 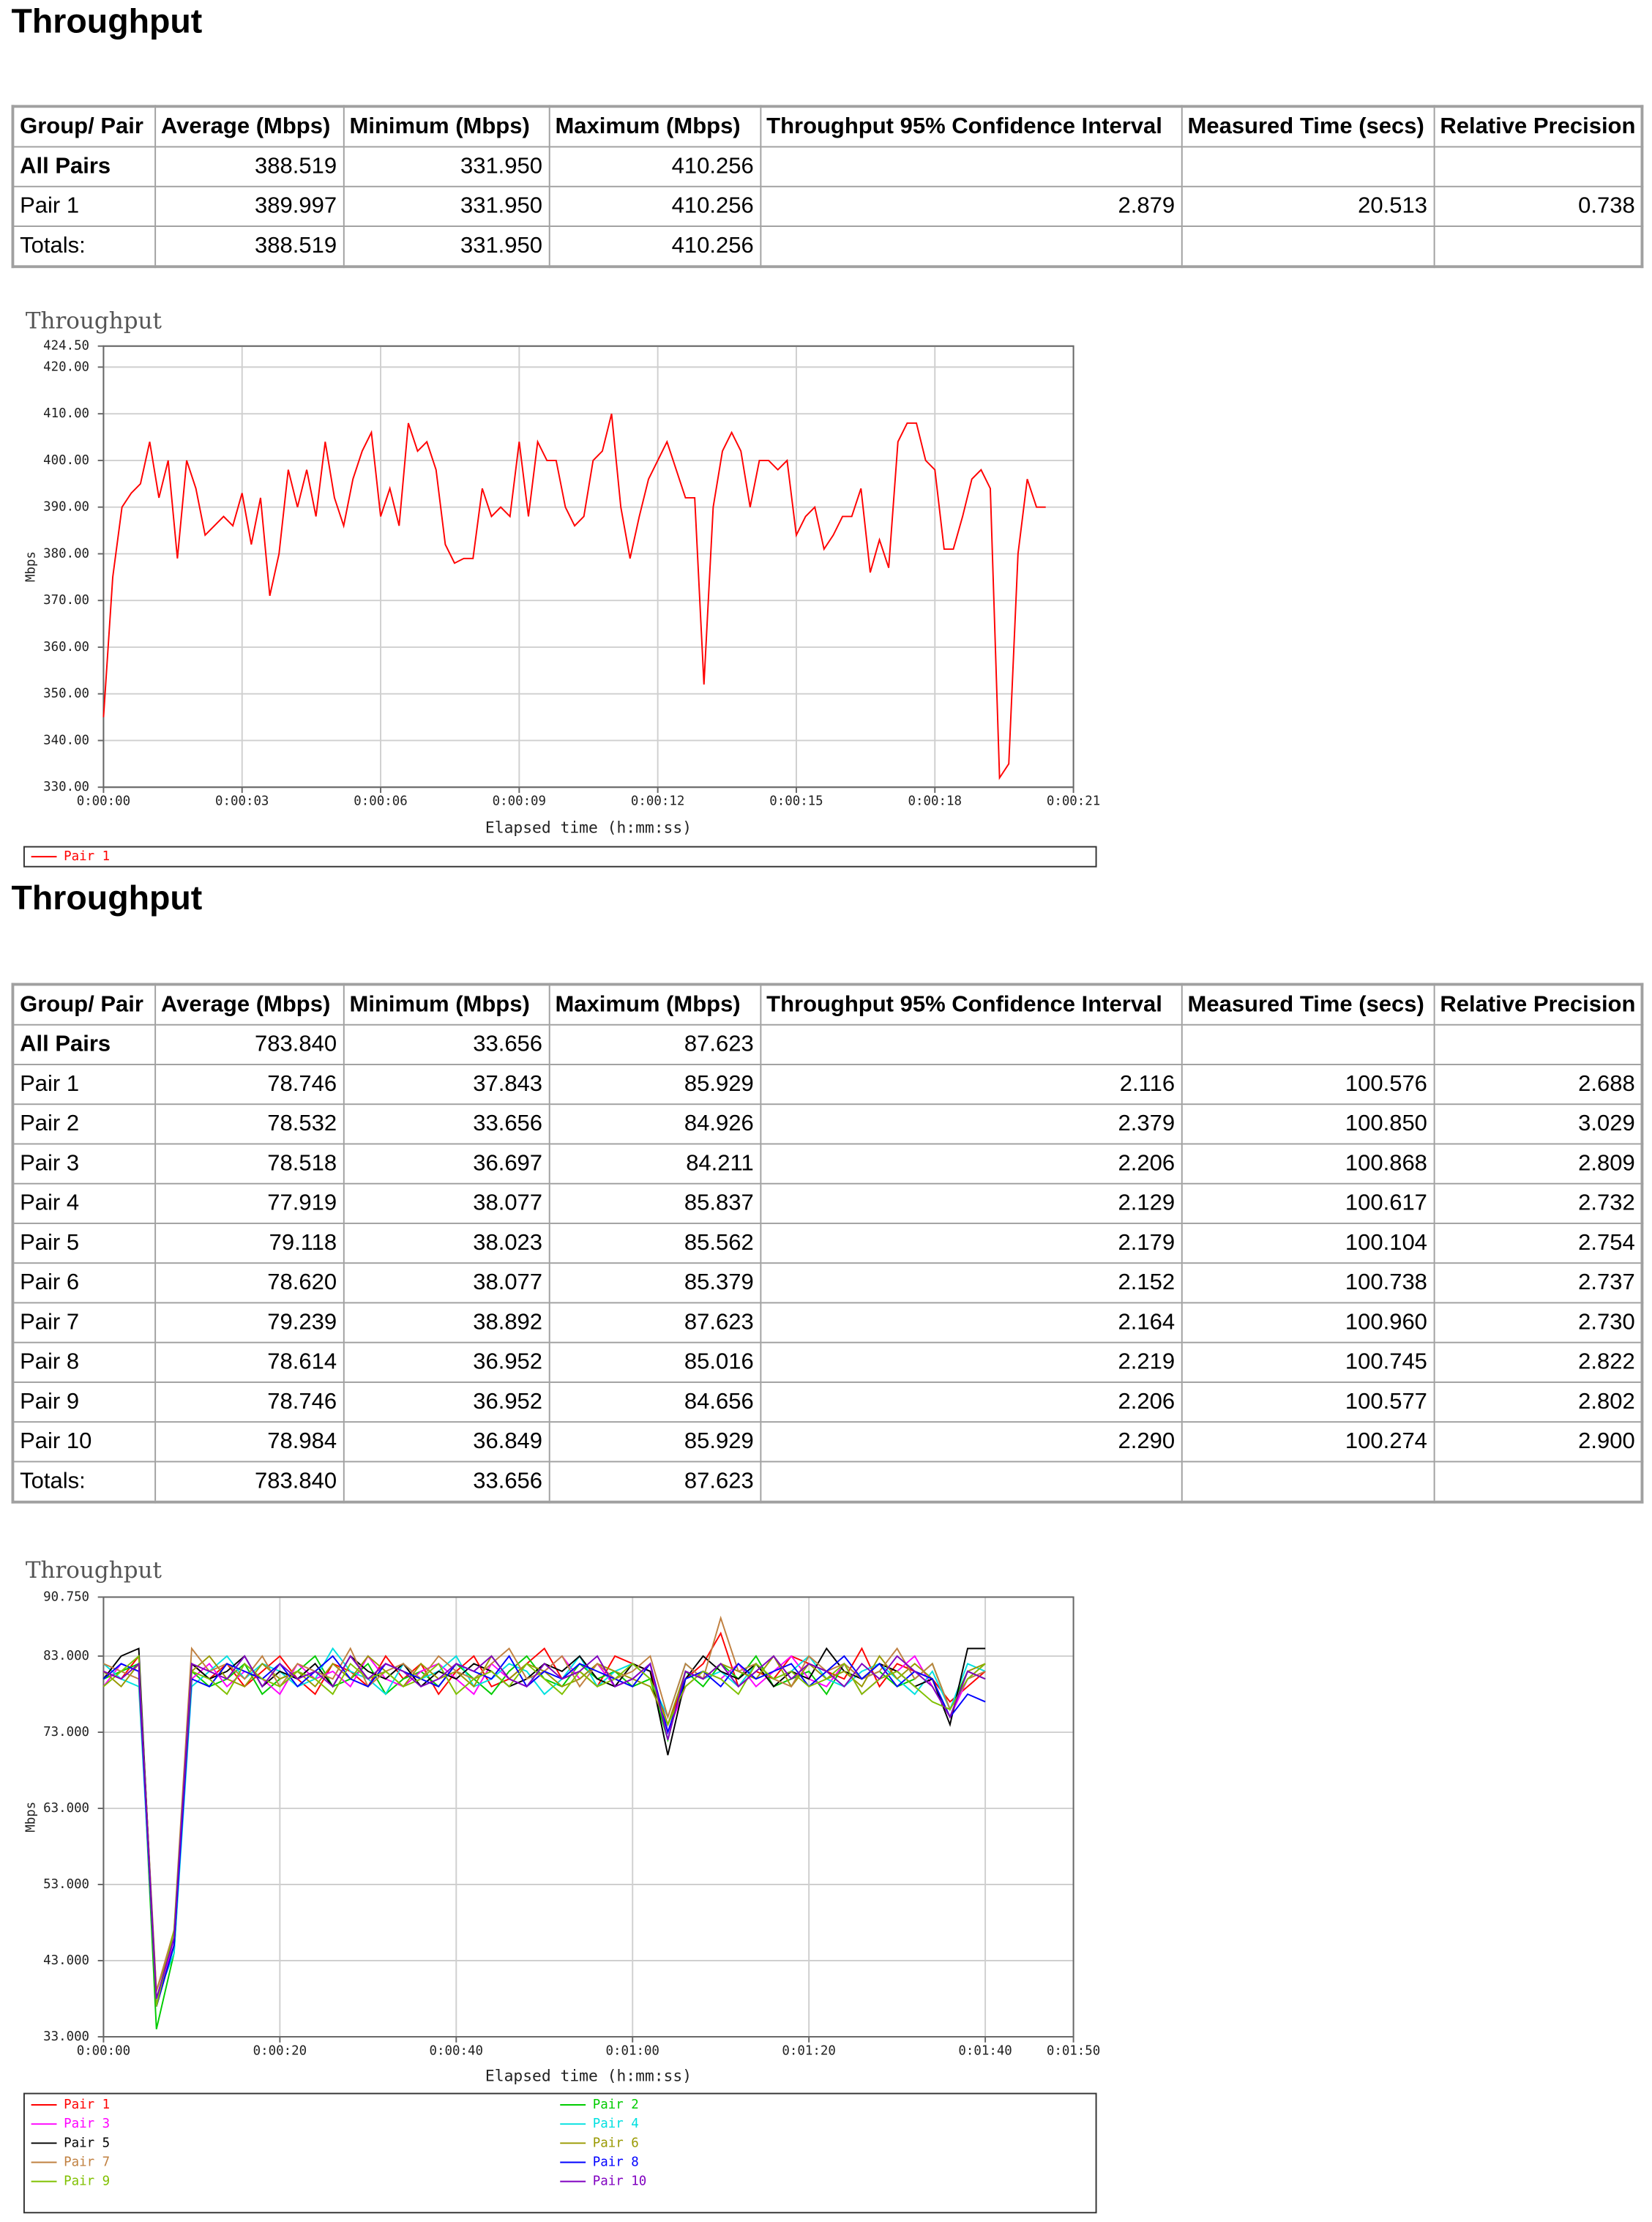 I want to click on table-cell: 37.843, so click(x=446, y=1085).